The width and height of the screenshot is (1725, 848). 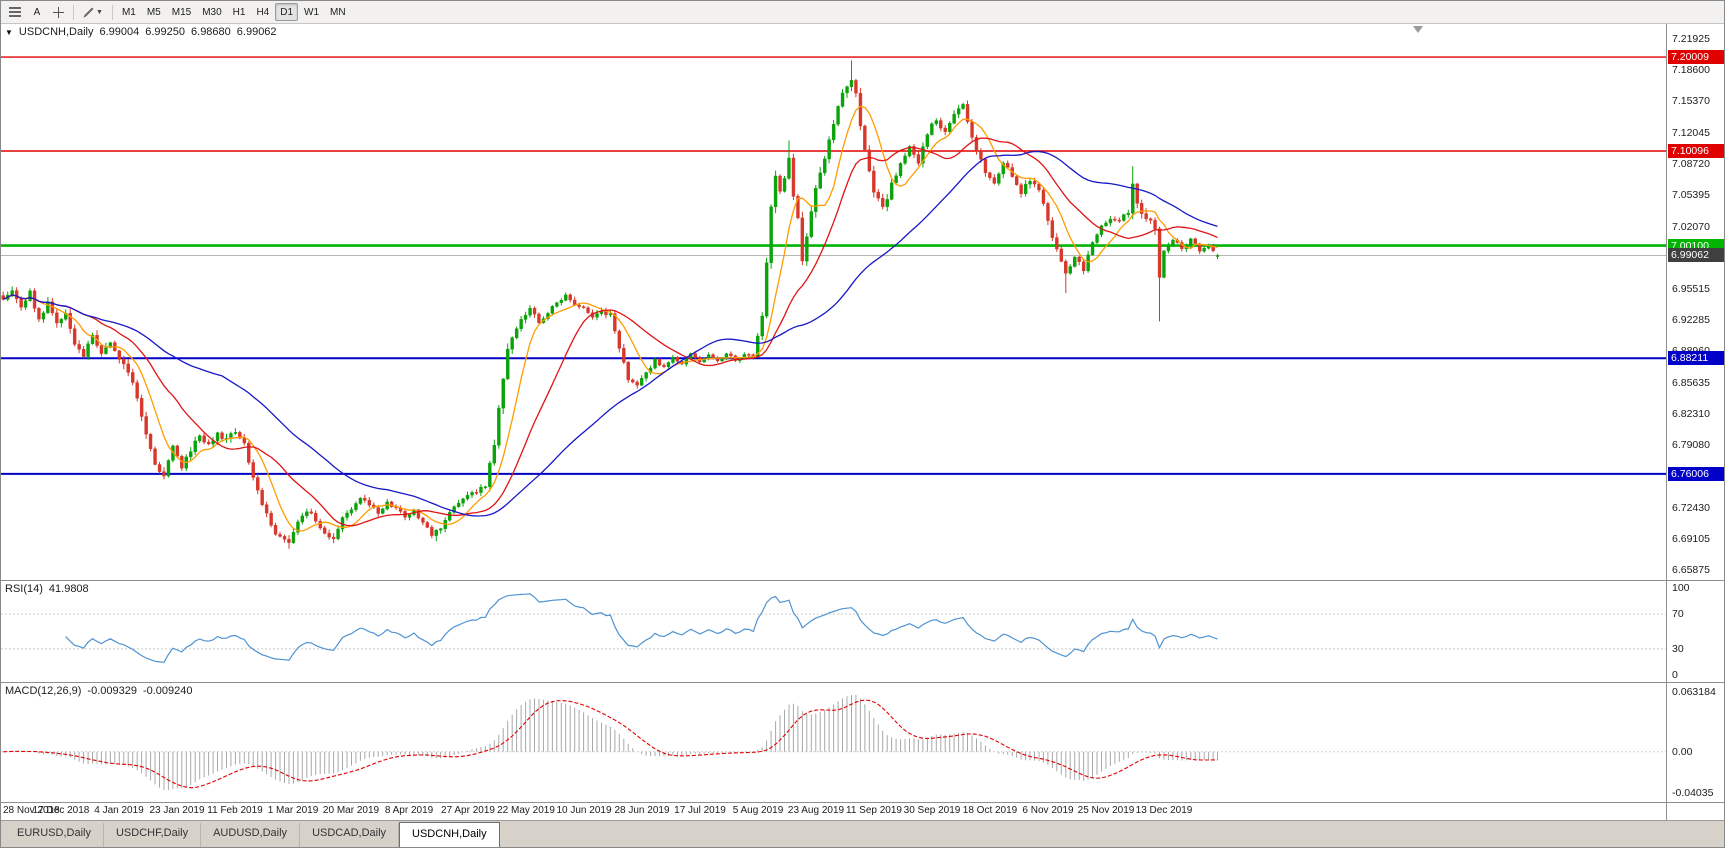 I want to click on price-scale-label: 7.21925, so click(x=1691, y=39).